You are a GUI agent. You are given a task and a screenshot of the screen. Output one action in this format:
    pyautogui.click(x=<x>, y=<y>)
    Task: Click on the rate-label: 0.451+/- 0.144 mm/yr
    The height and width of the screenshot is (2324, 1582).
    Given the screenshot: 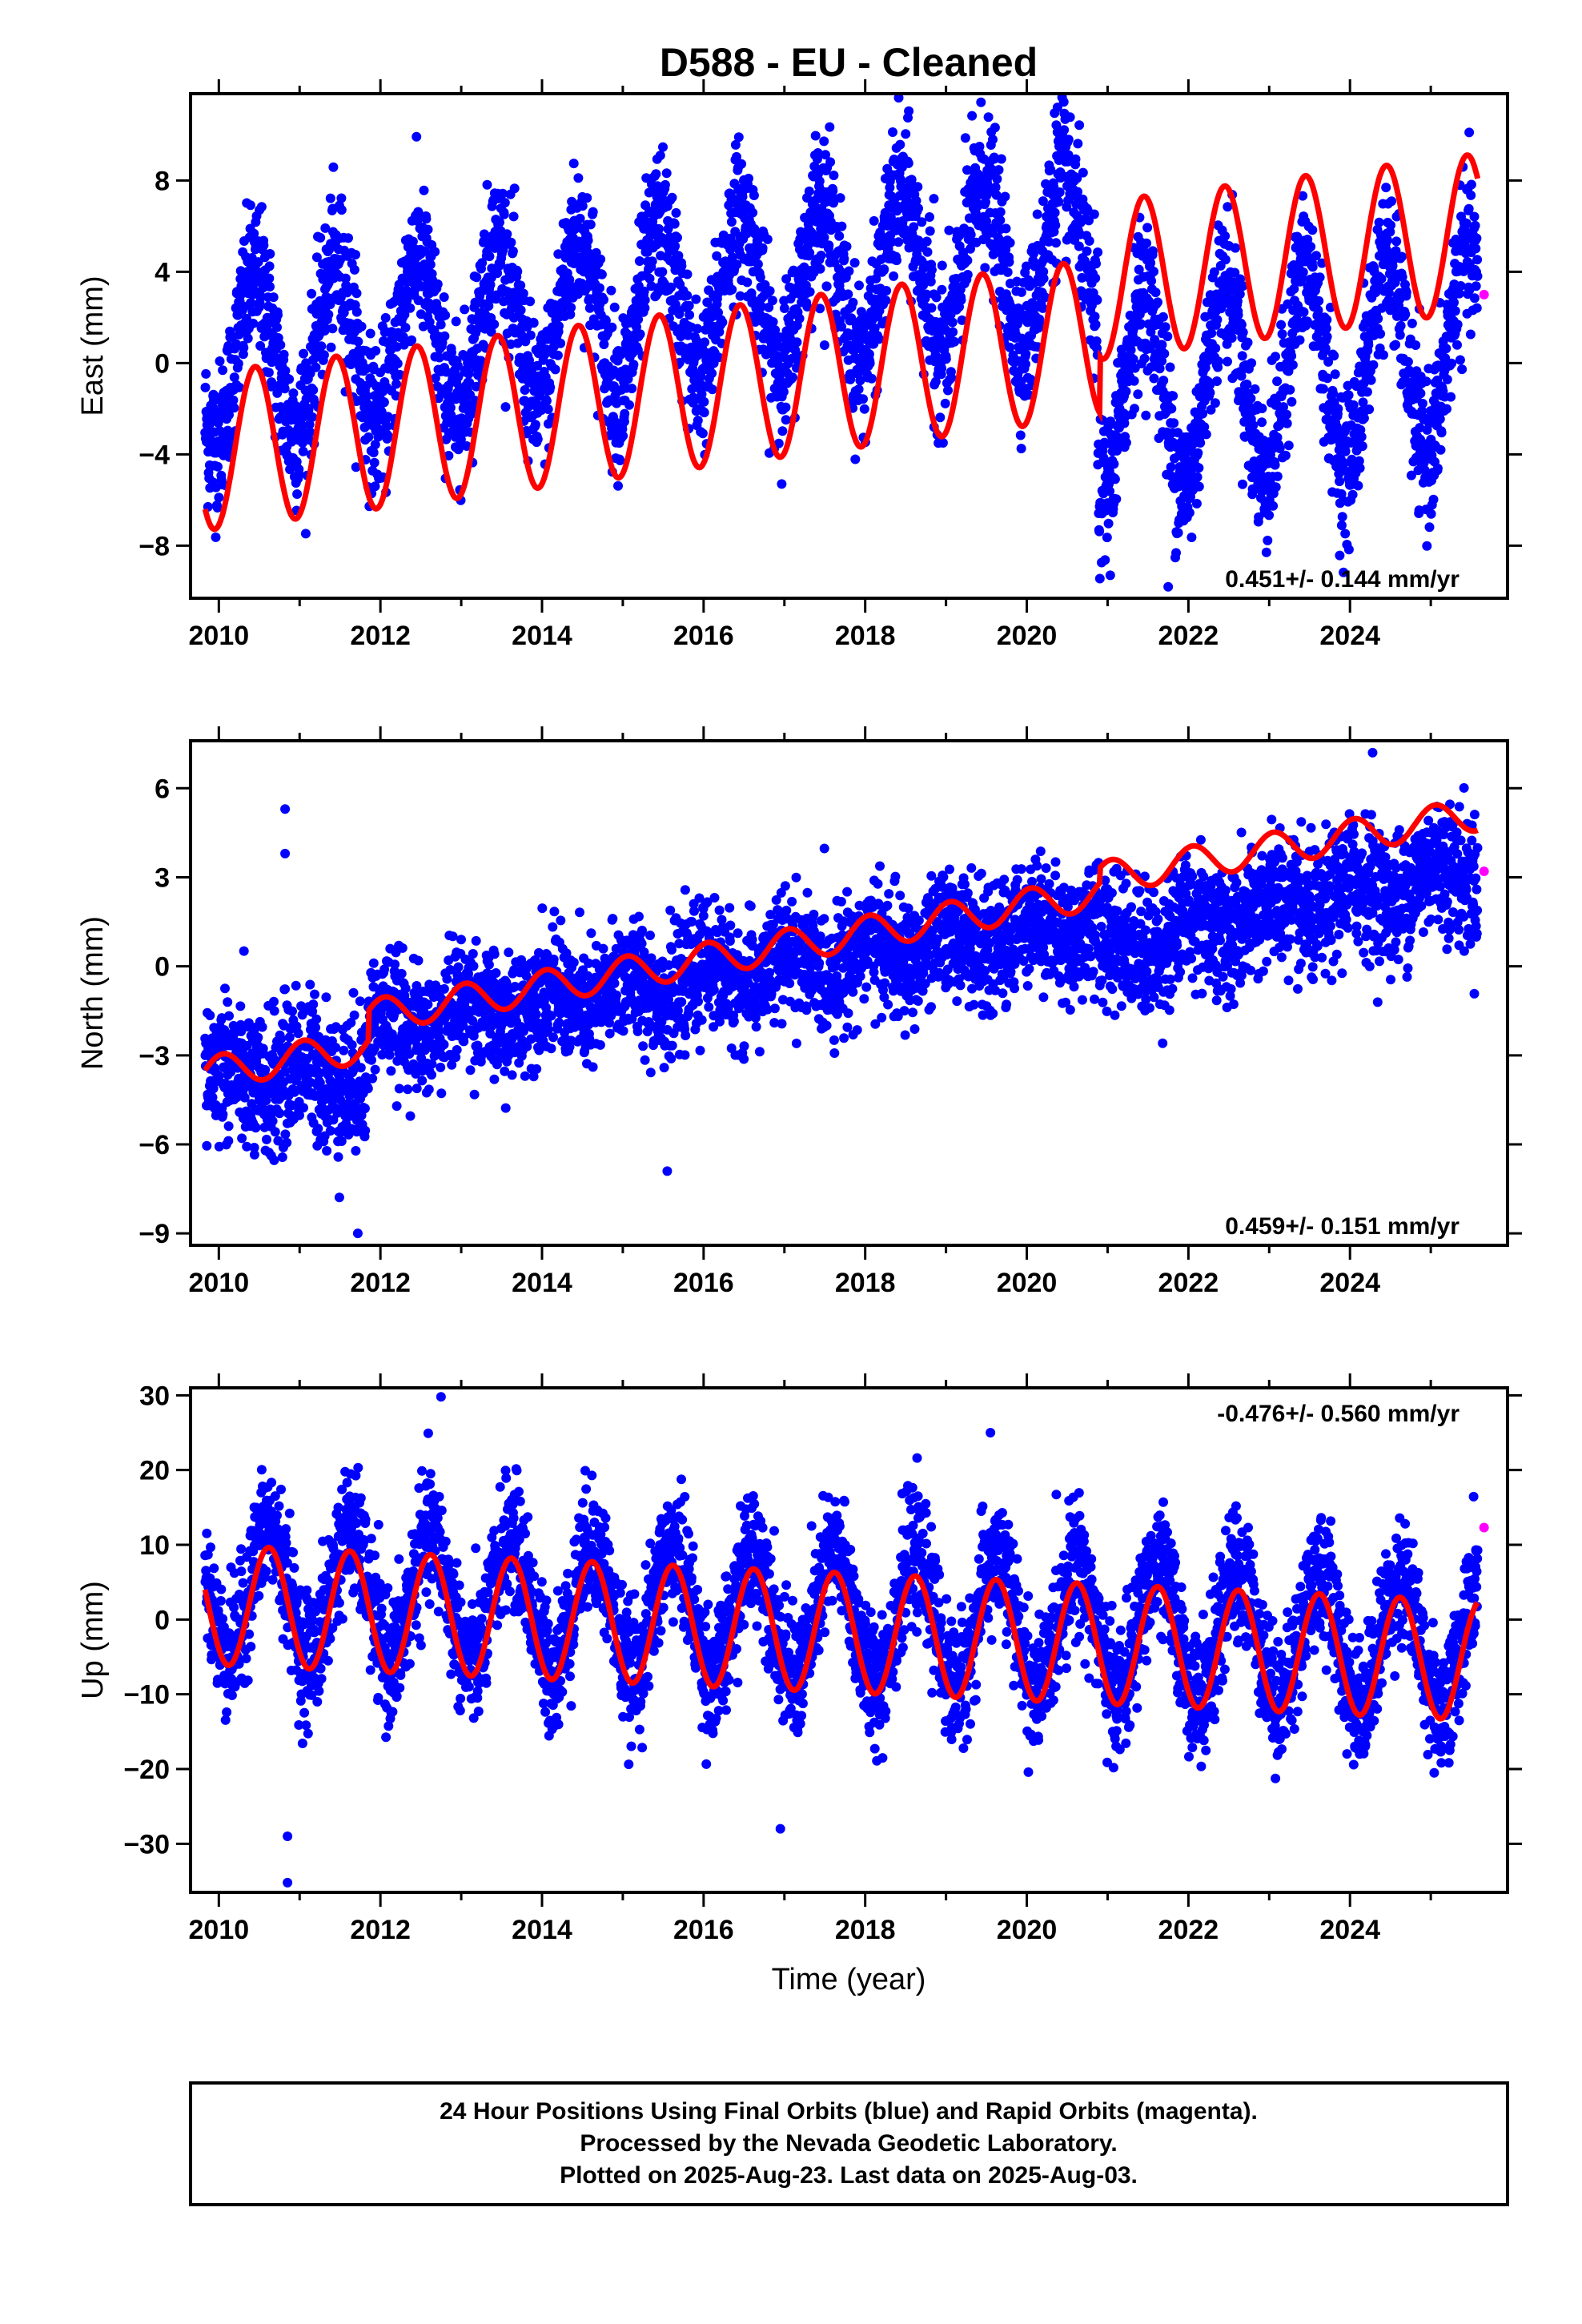 What is the action you would take?
    pyautogui.click(x=1342, y=579)
    